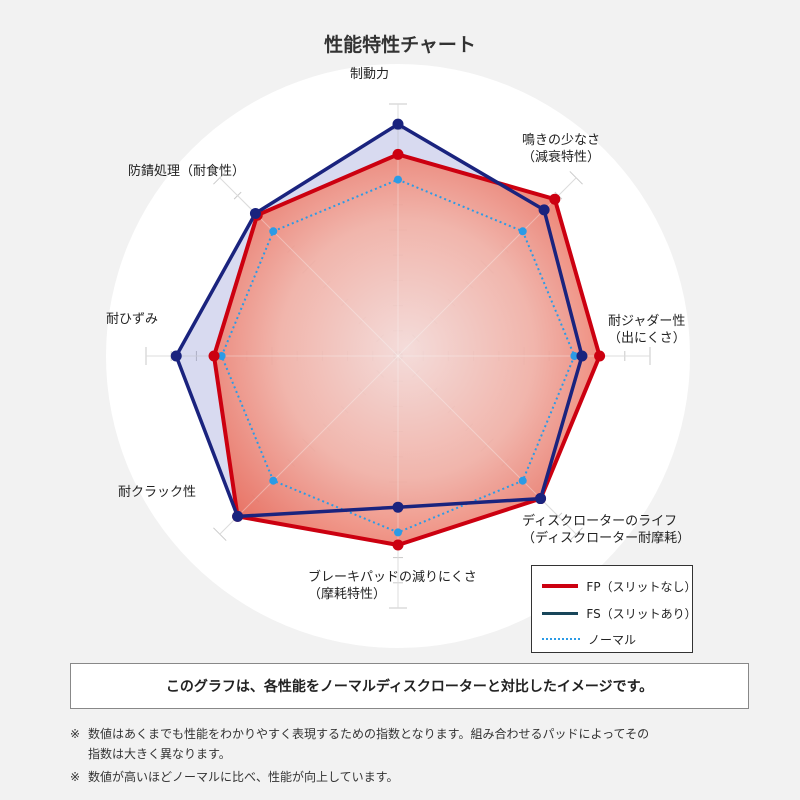 This screenshot has width=800, height=800. What do you see at coordinates (647, 321) in the screenshot?
I see `axis-label-2-line-0: 耐ジャダー性` at bounding box center [647, 321].